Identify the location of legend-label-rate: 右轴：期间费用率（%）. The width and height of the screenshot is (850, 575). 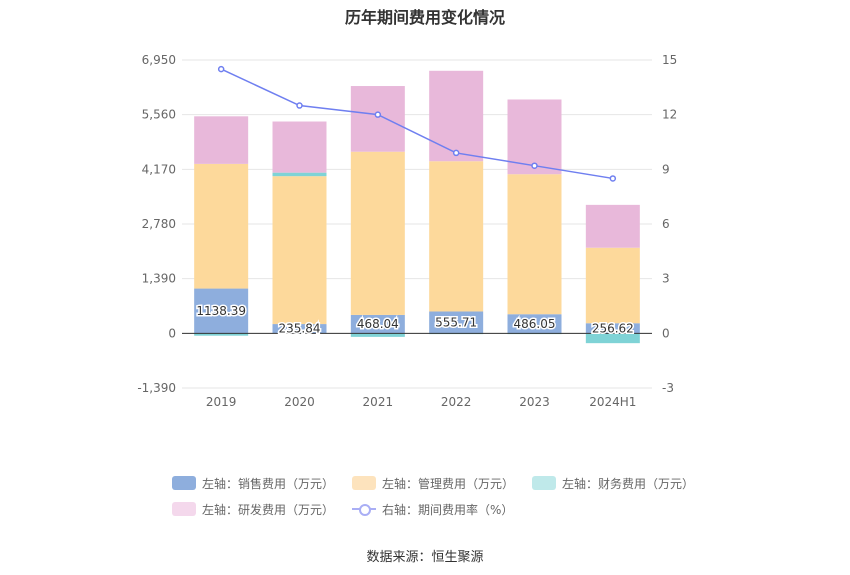
(448, 509).